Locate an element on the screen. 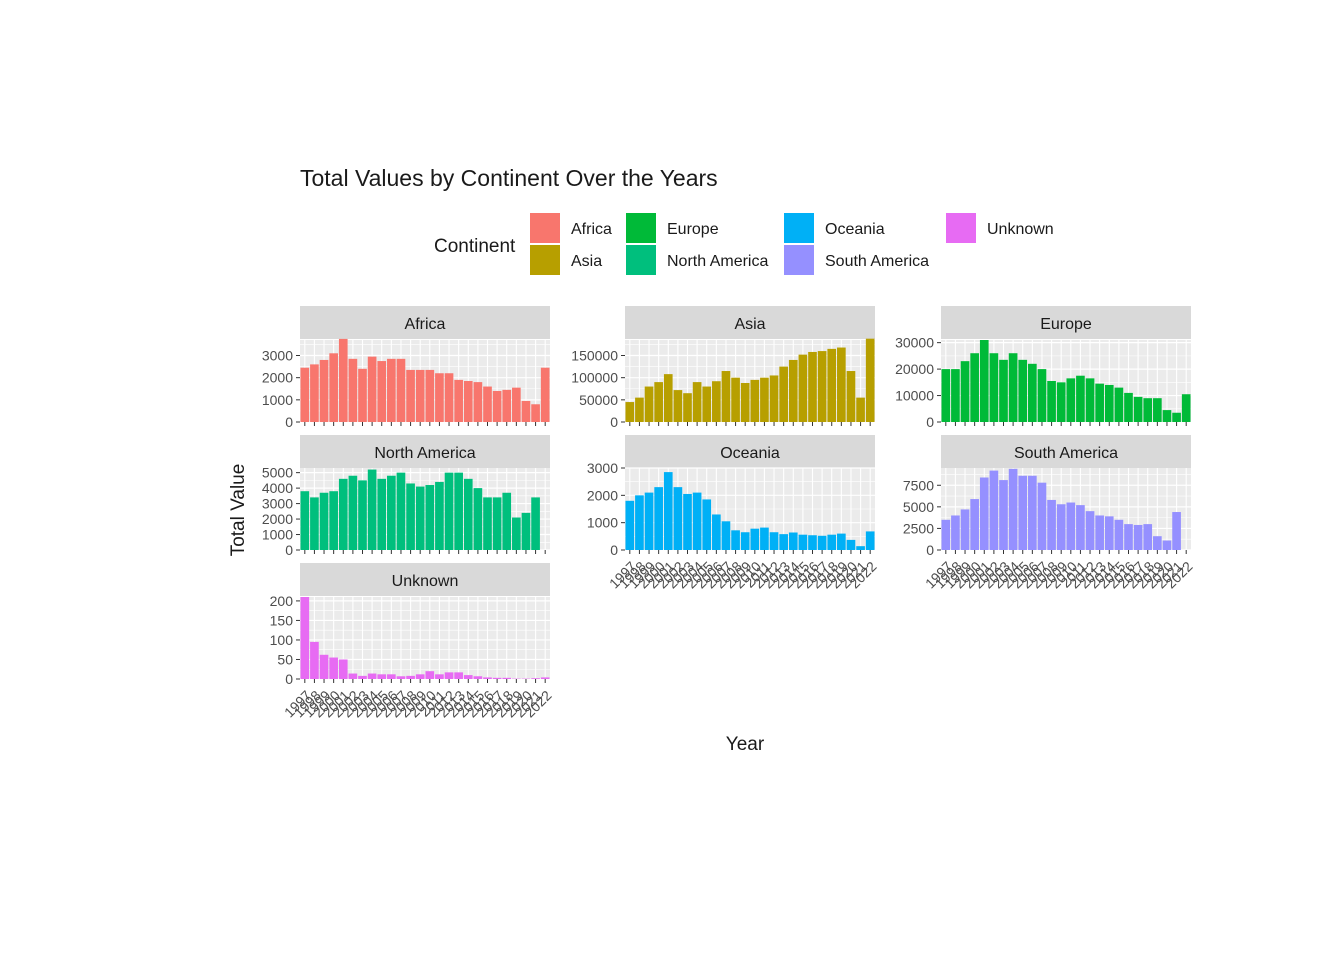 The image size is (1344, 960). bar-south-america-2005 is located at coordinates (1023, 512).